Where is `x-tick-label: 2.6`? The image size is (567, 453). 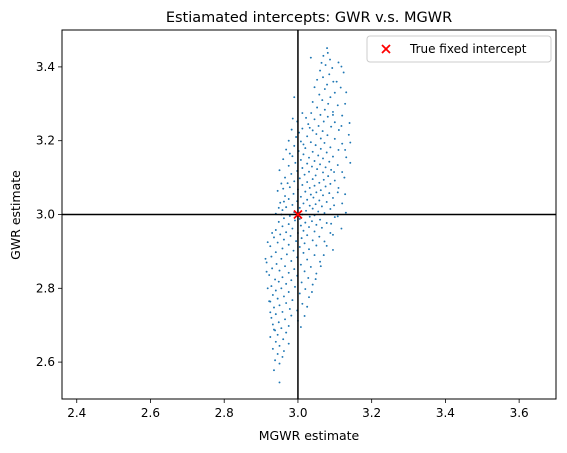 x-tick-label: 2.6 is located at coordinates (150, 413).